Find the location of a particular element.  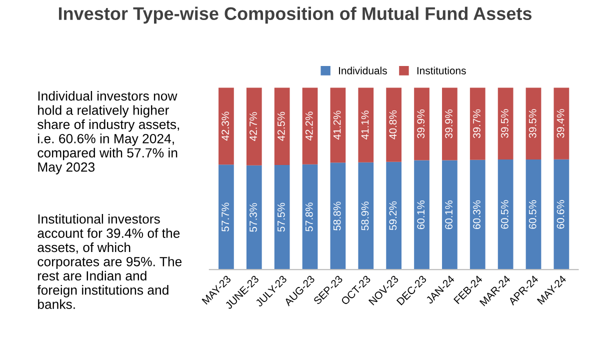

data-label: 42.5% is located at coordinates (281, 126).